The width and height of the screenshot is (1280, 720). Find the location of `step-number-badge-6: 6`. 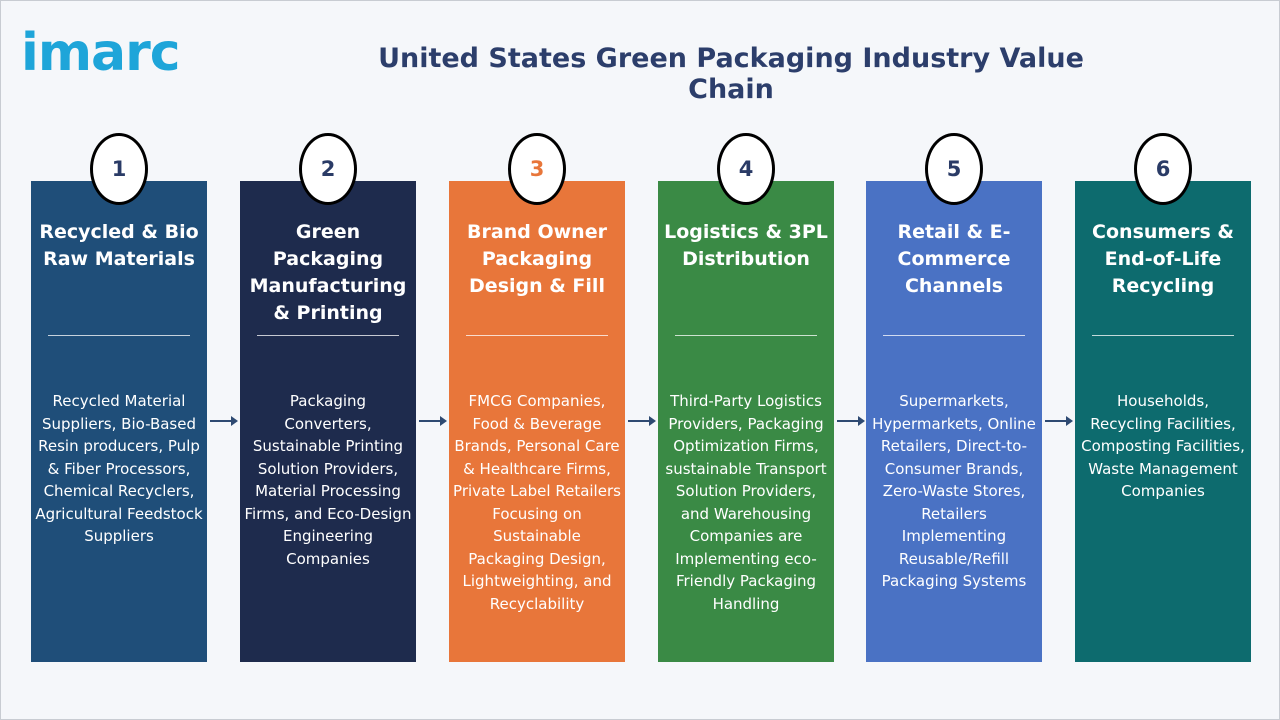

step-number-badge-6: 6 is located at coordinates (1163, 169).